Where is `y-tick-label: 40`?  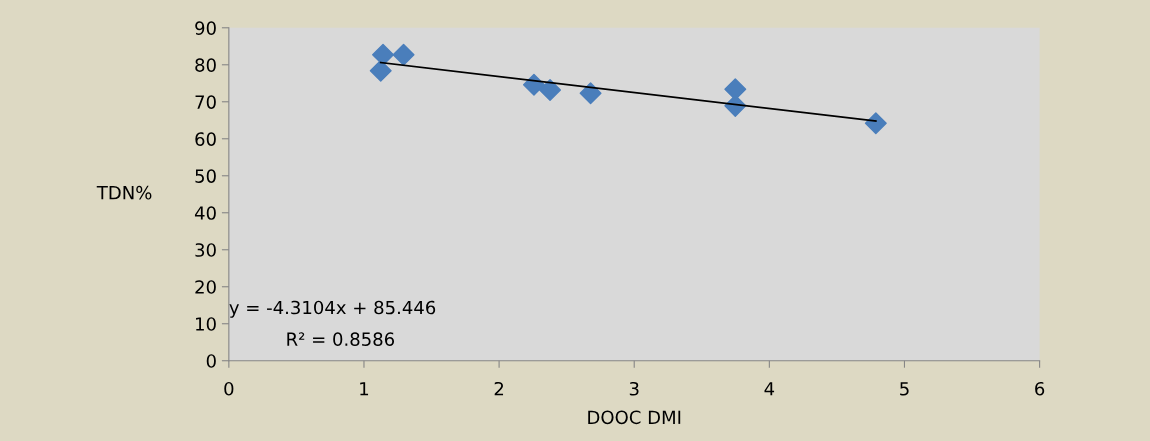
y-tick-label: 40 is located at coordinates (205, 213).